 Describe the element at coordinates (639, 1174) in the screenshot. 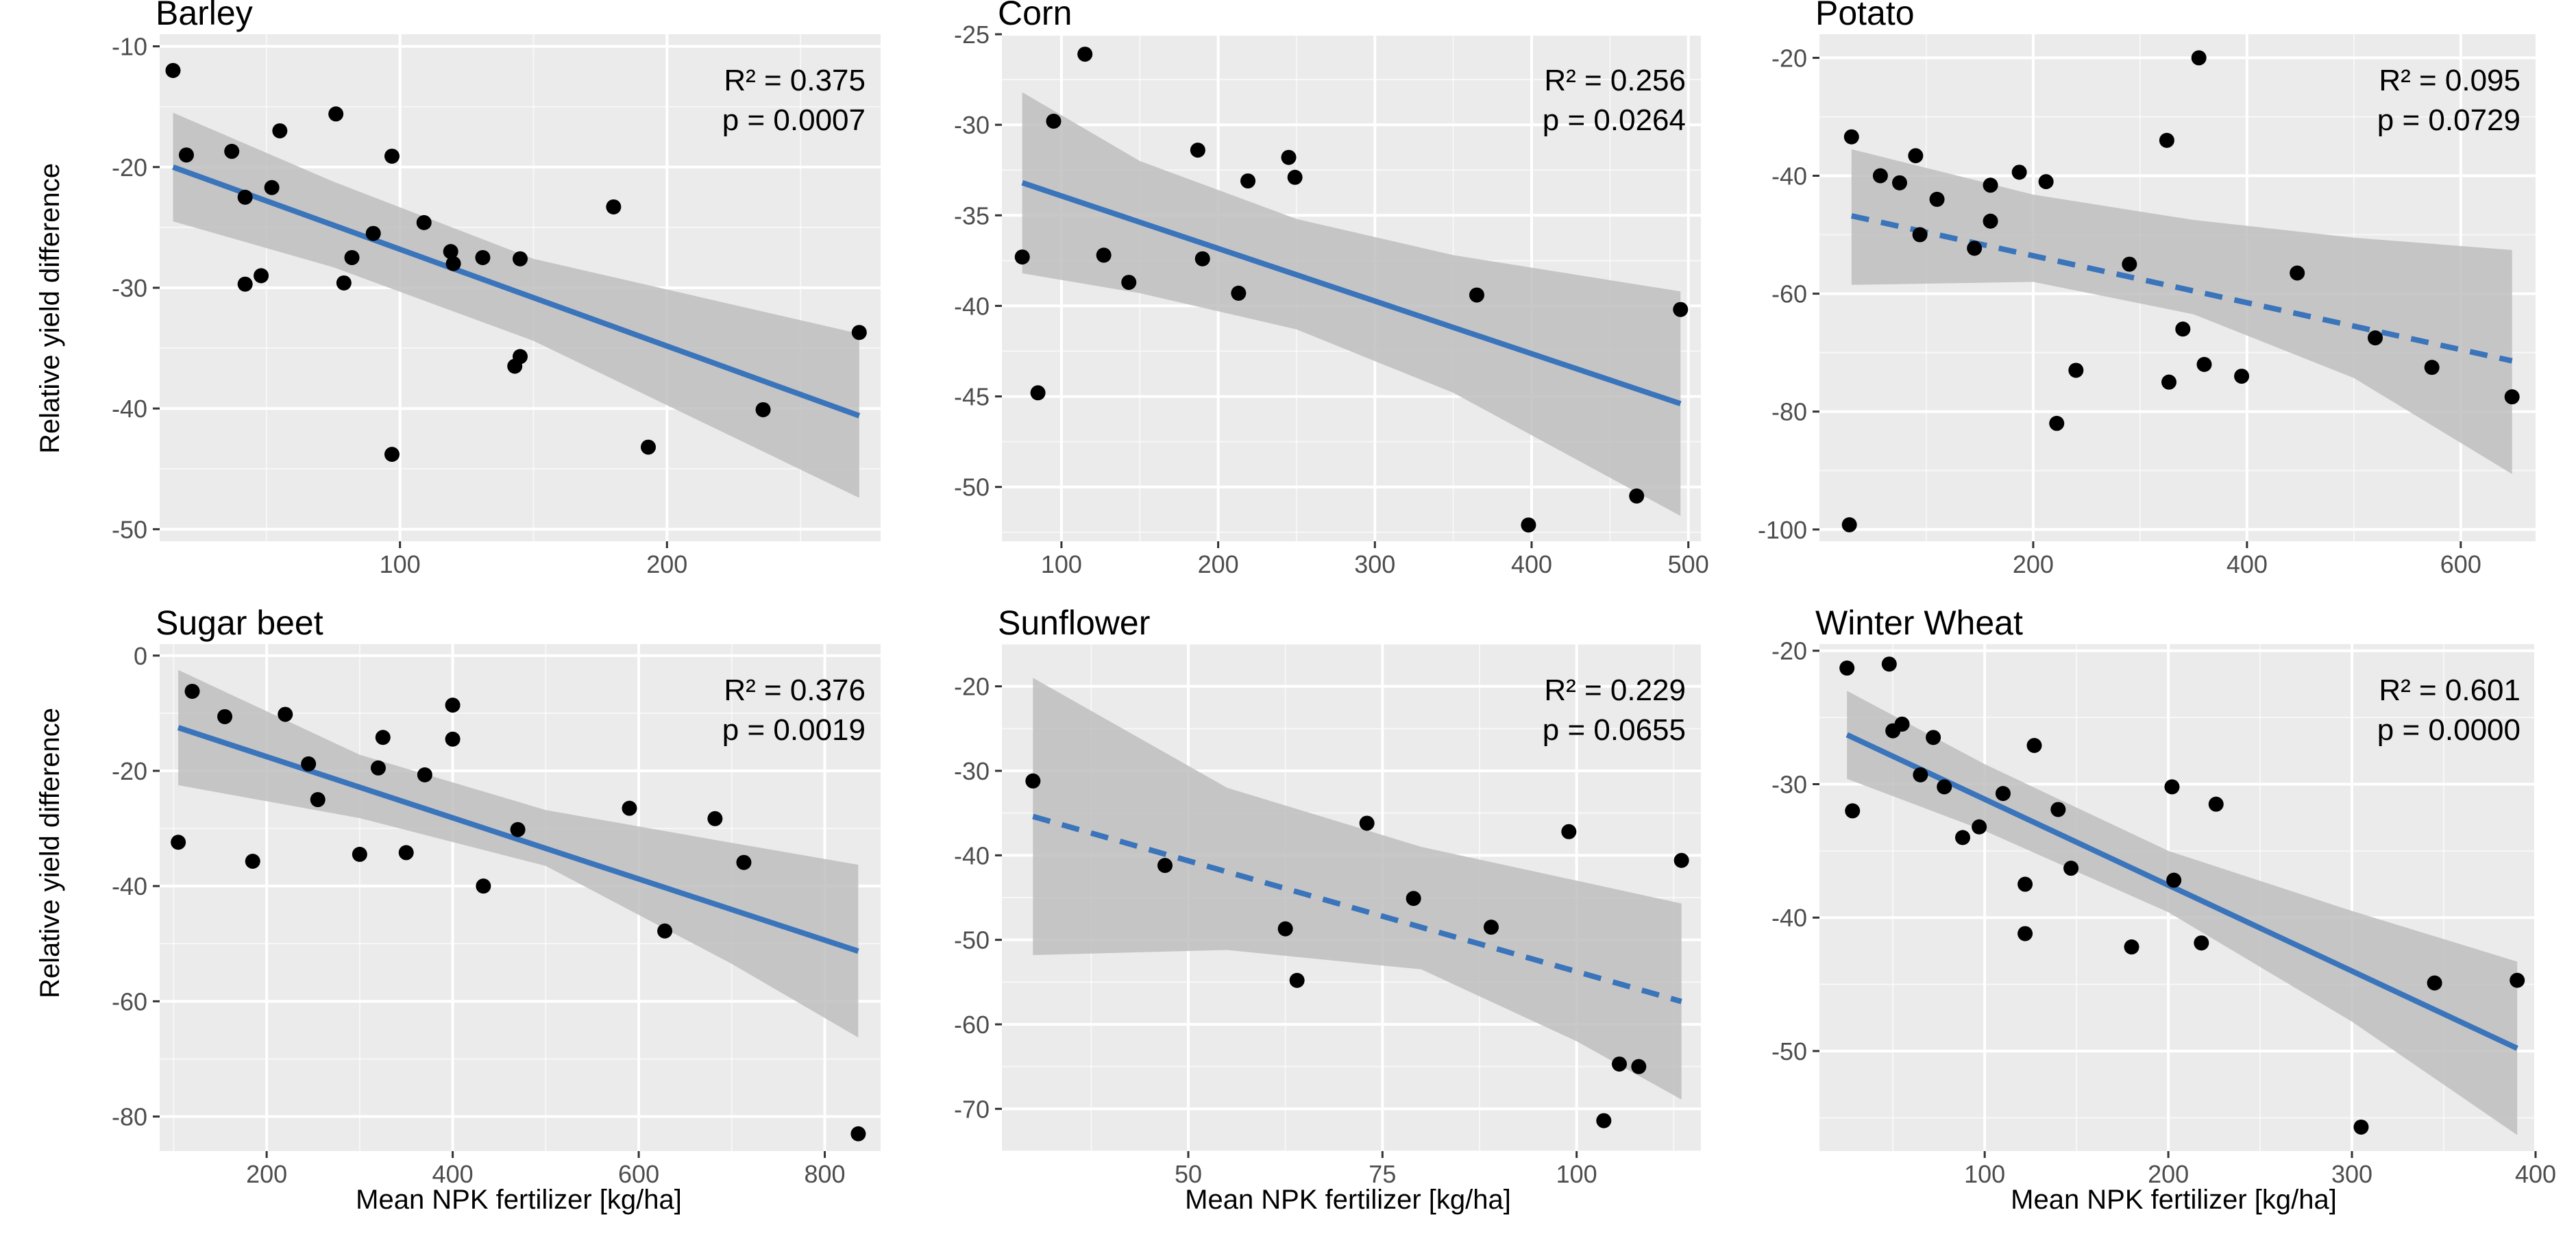

I see `sugar-beet-x-tick-label: 600` at that location.